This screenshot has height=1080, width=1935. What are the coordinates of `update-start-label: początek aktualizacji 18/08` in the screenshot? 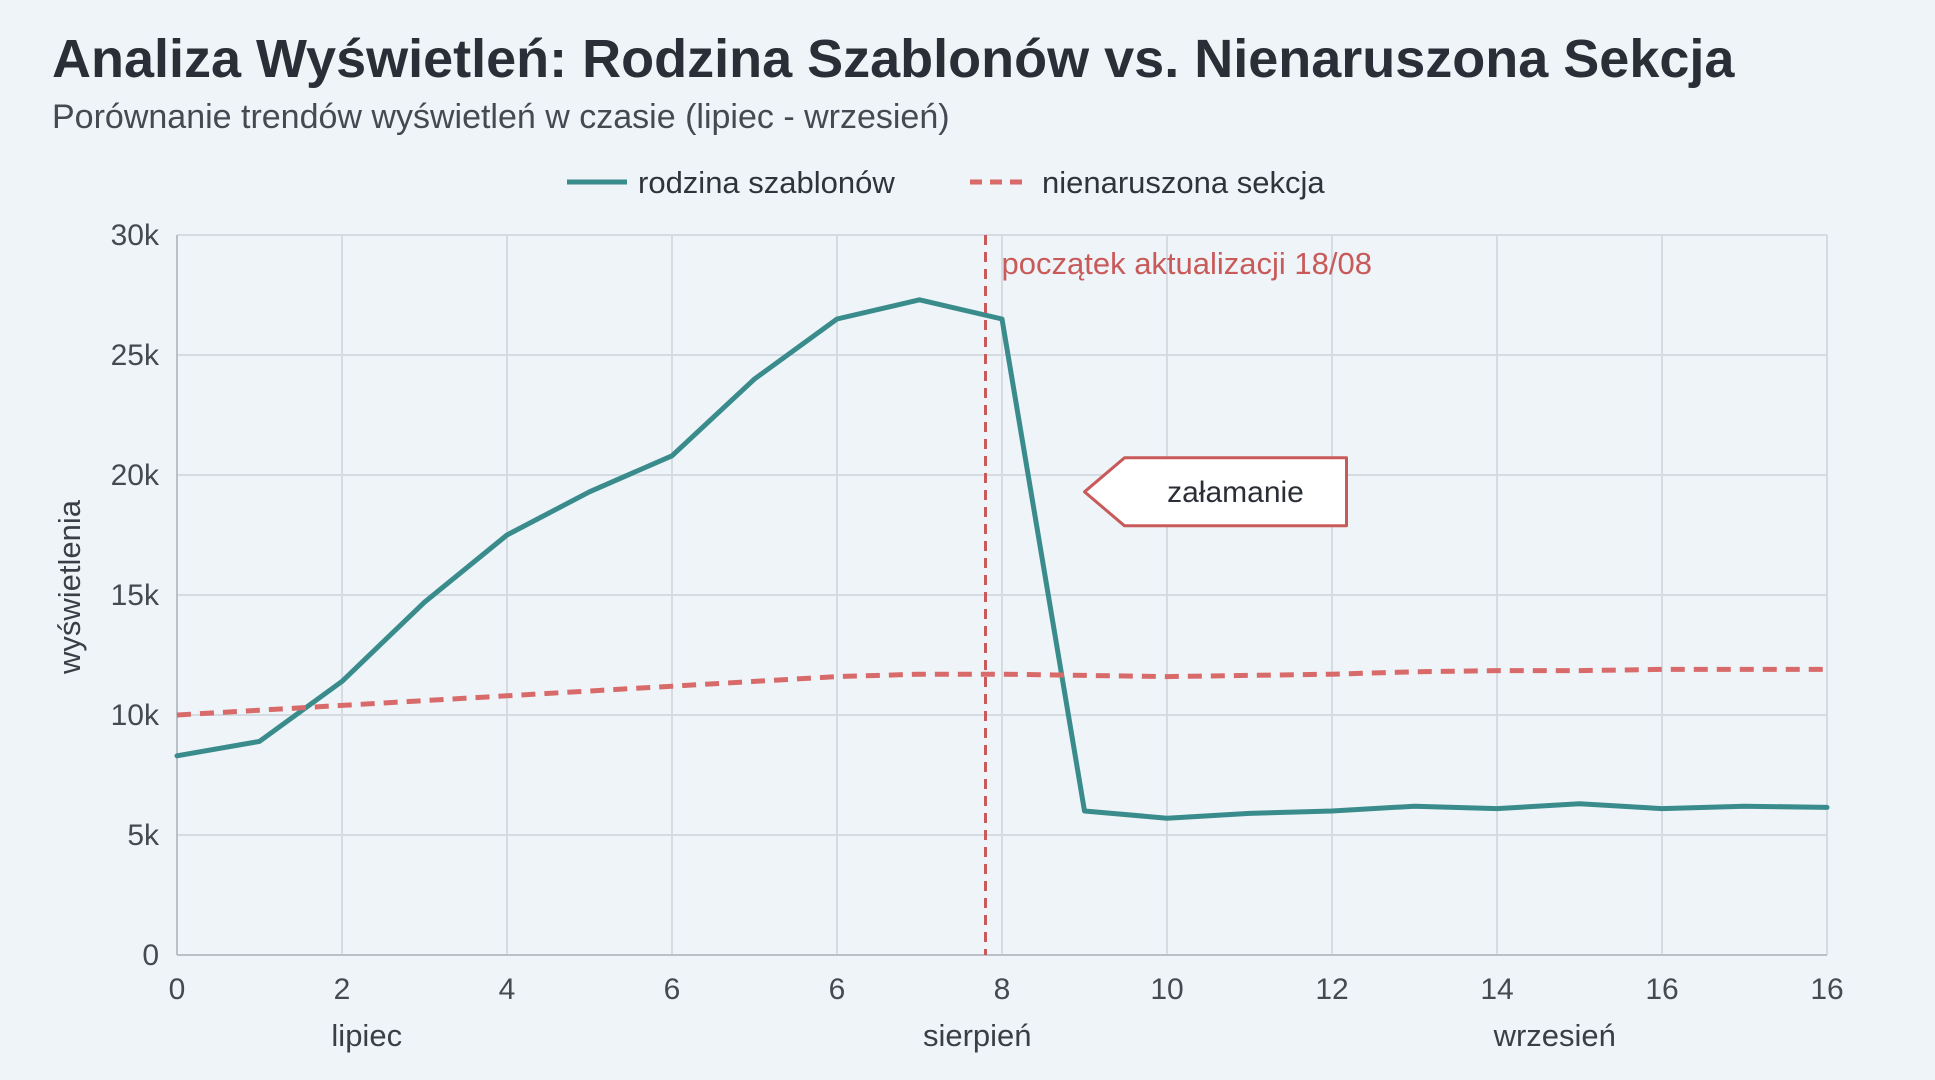 It's located at (1187, 263).